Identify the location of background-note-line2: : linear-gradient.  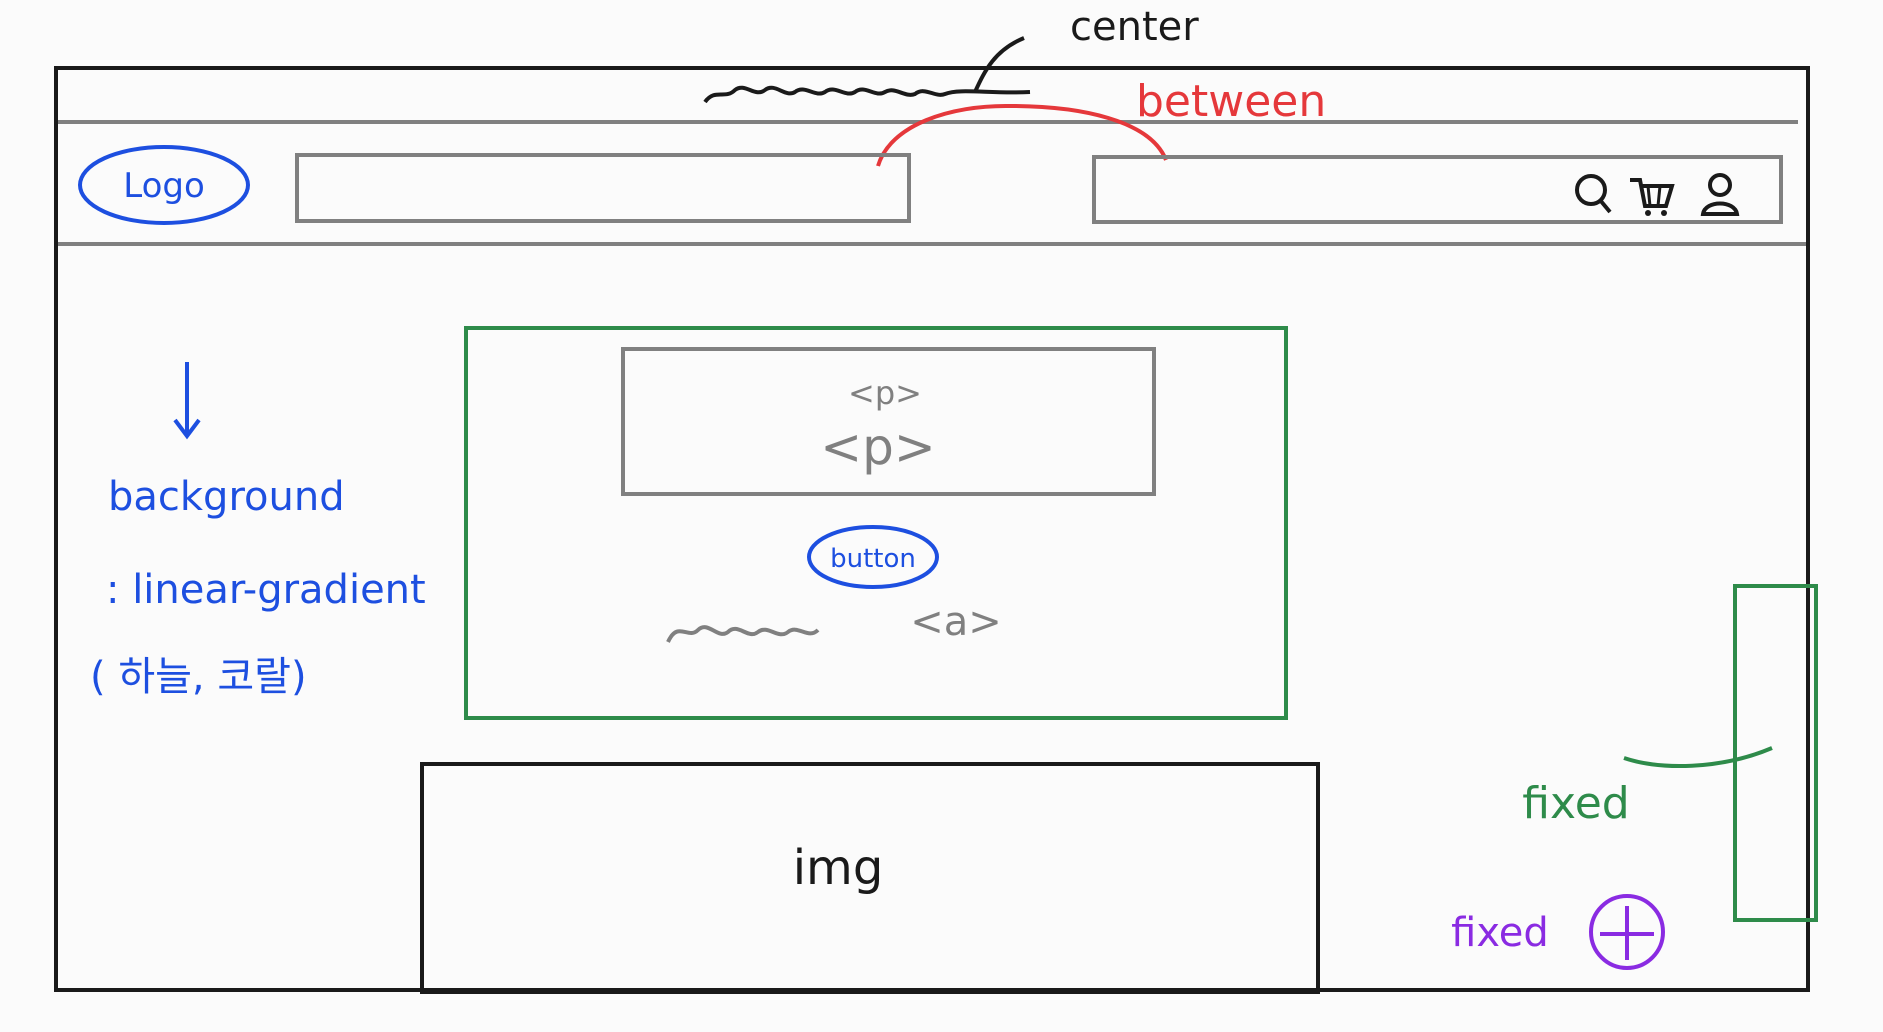
(266, 590).